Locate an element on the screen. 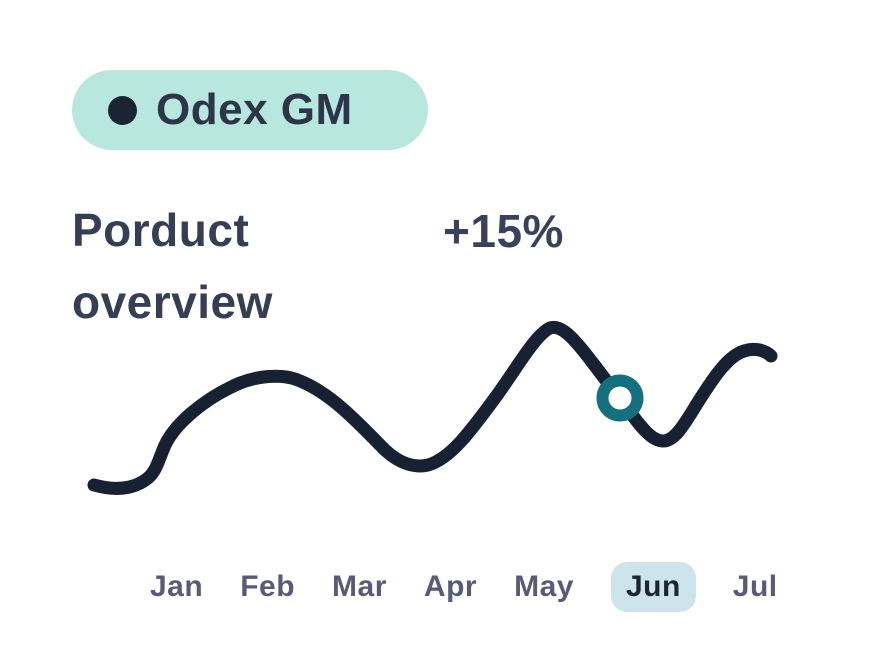 The height and width of the screenshot is (672, 888). month-tab-mar: Mar is located at coordinates (359, 586).